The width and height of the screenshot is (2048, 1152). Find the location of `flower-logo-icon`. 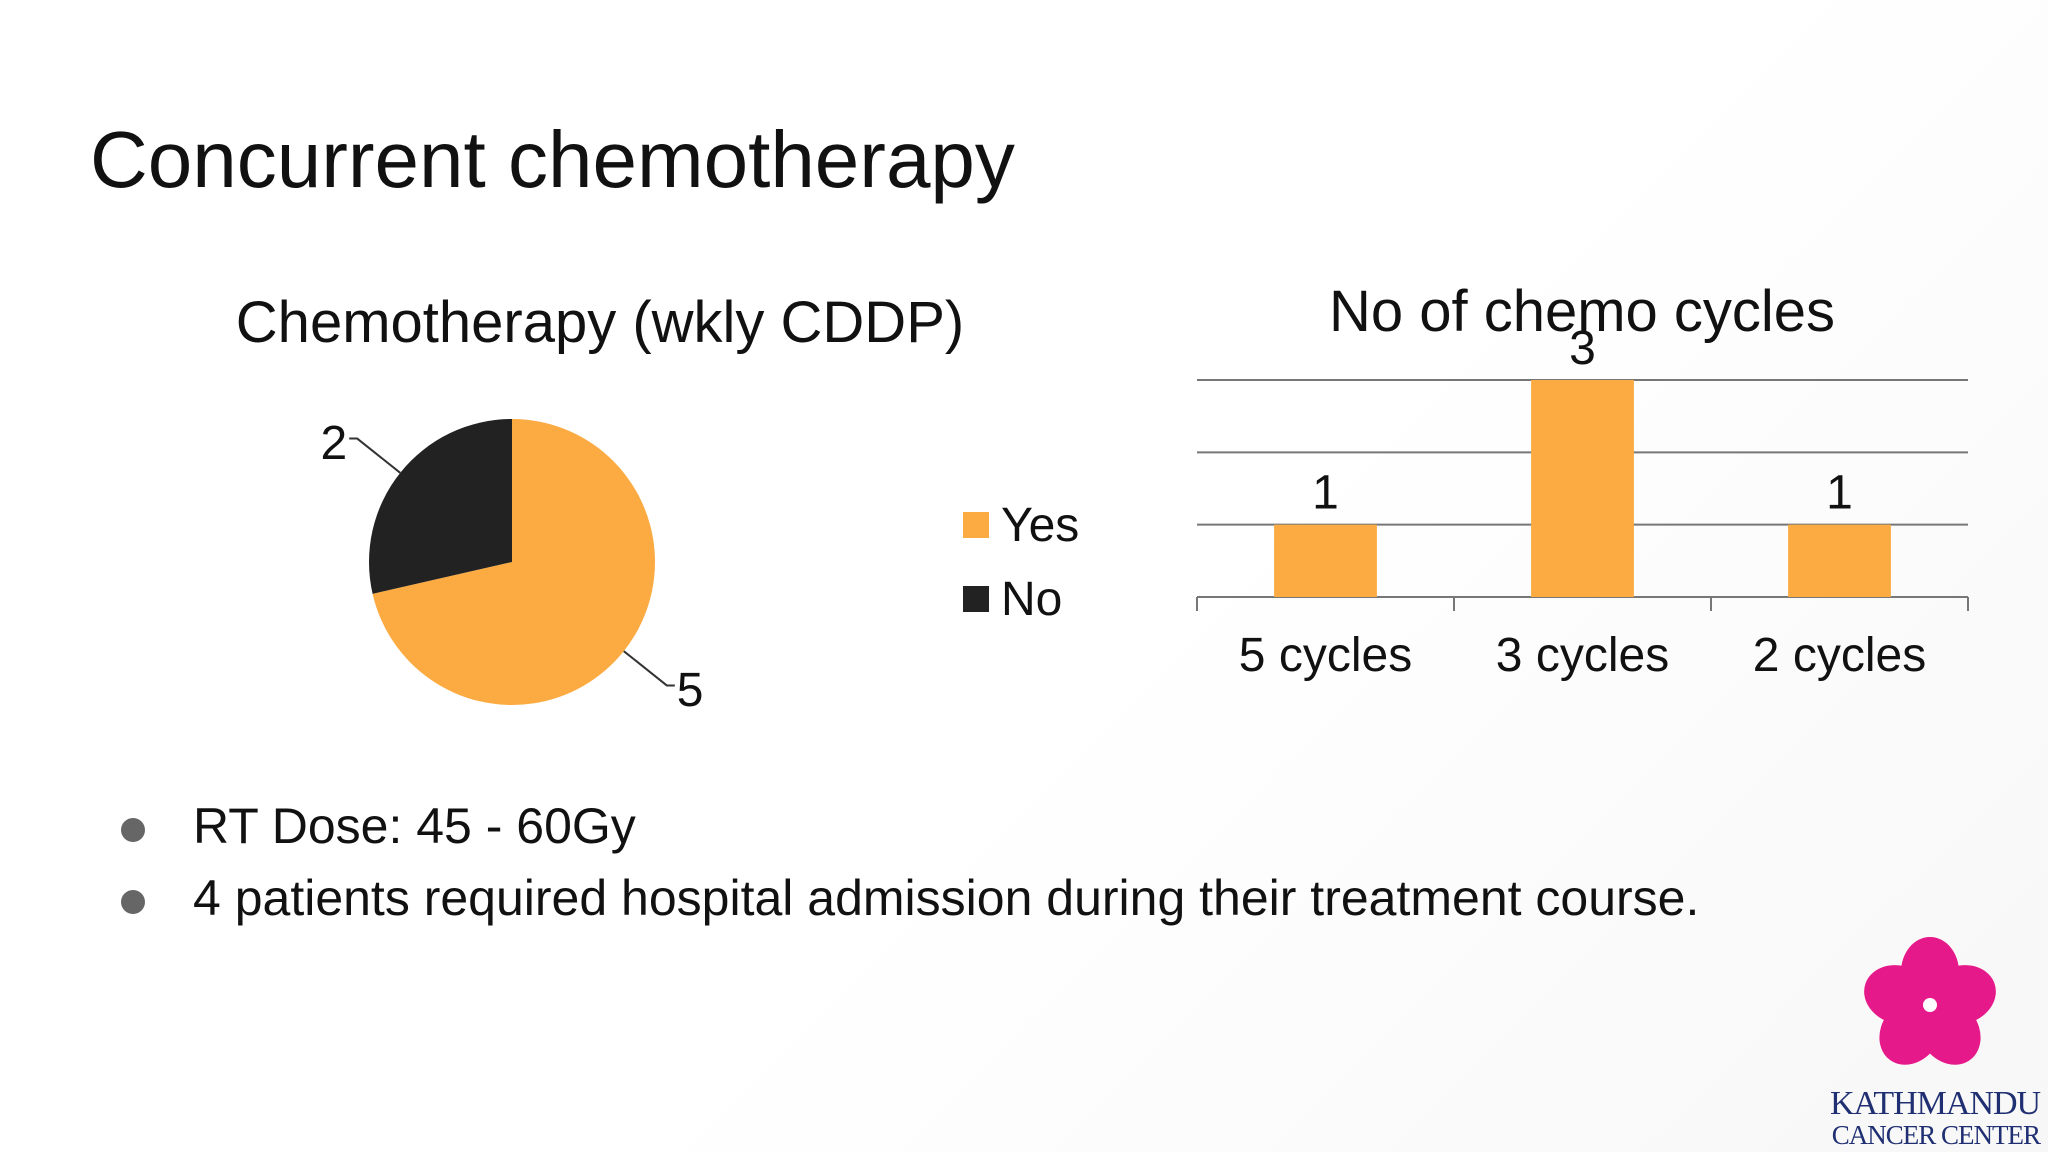

flower-logo-icon is located at coordinates (1930, 1001).